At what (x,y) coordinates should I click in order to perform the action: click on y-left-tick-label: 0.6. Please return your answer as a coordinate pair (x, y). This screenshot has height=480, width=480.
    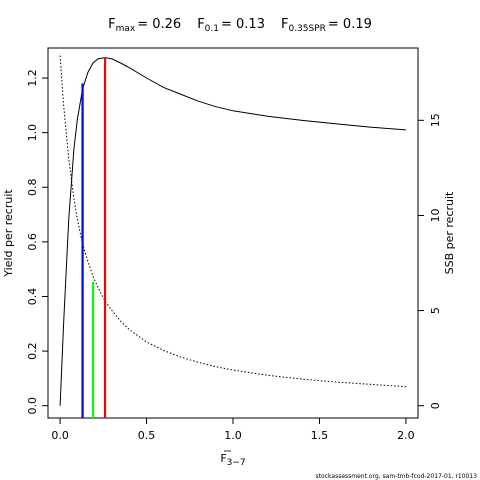
    Looking at the image, I should click on (32, 242).